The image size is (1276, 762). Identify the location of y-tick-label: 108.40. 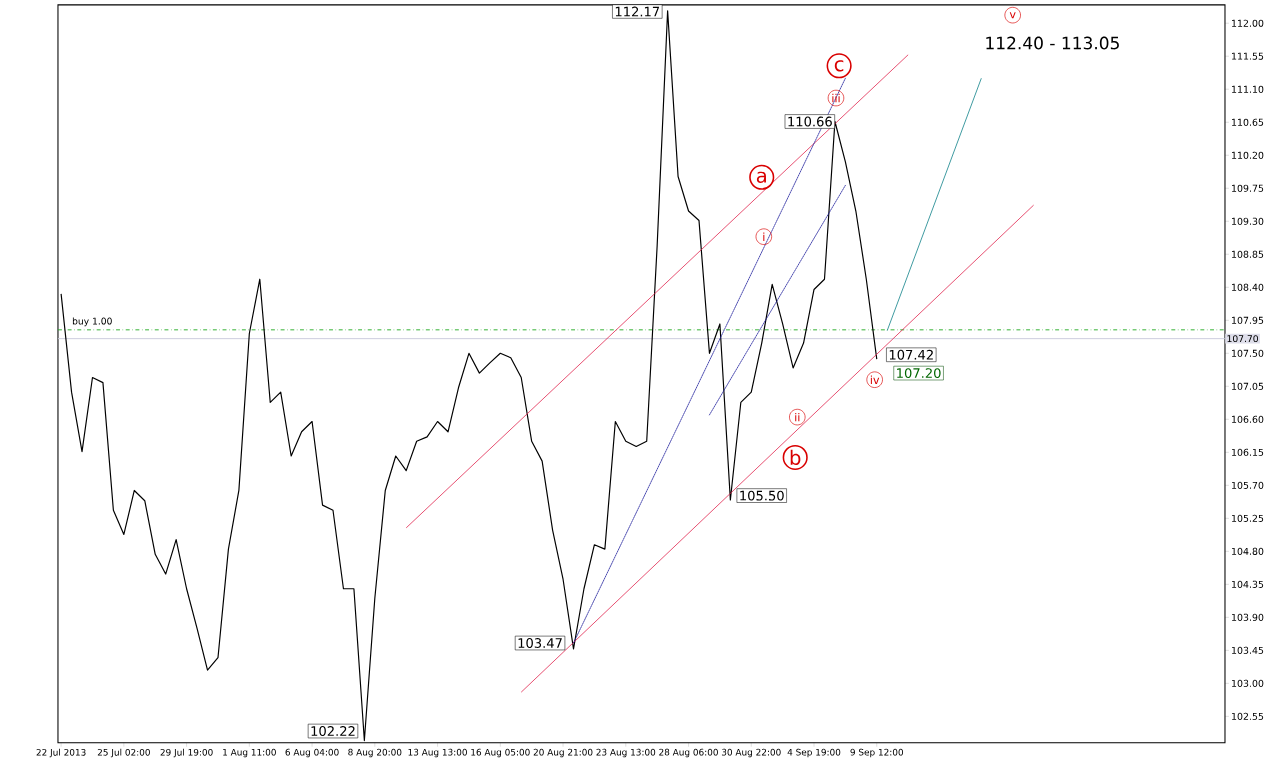
(1248, 287).